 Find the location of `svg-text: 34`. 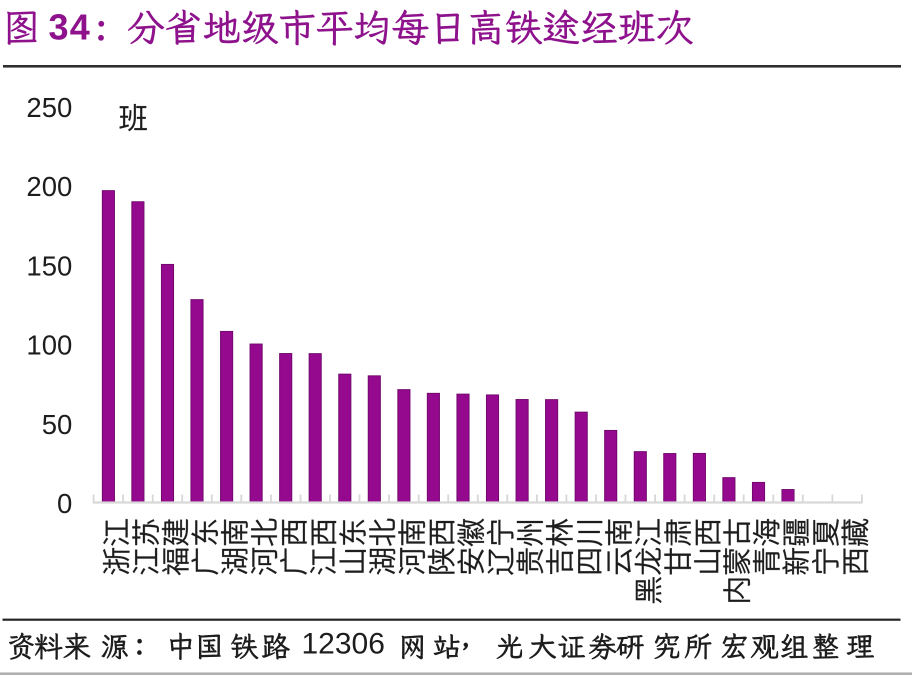

svg-text: 34 is located at coordinates (70, 27).